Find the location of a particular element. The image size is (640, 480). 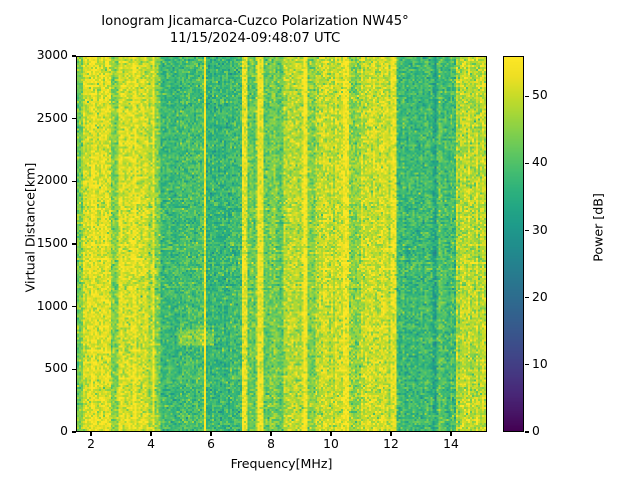

y-tick-label: 0 is located at coordinates (64, 431).